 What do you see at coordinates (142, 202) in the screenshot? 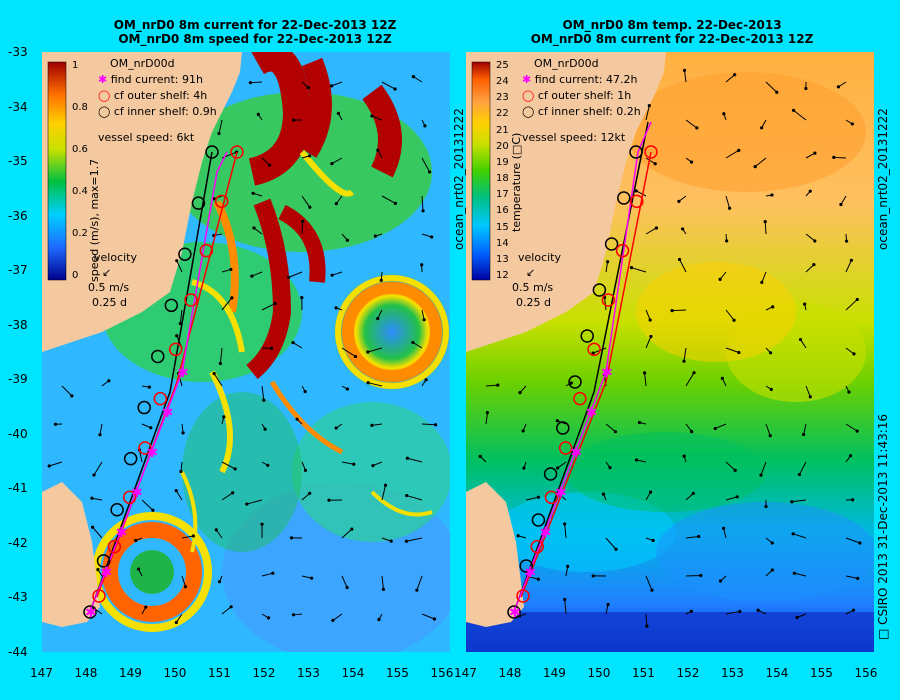
I see `land-mainland` at bounding box center [142, 202].